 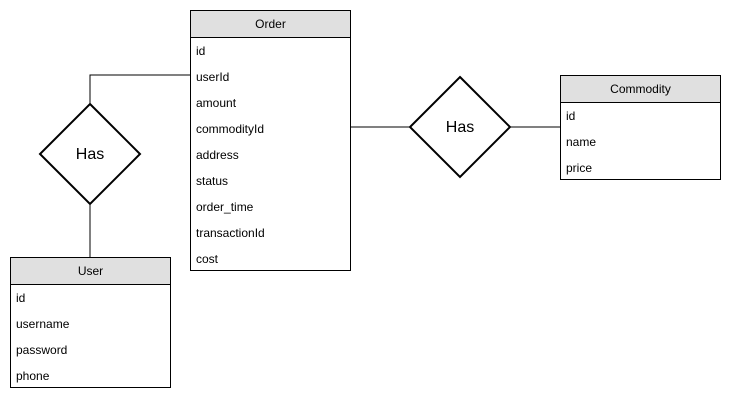 What do you see at coordinates (270, 24) in the screenshot?
I see `entity-title: Order` at bounding box center [270, 24].